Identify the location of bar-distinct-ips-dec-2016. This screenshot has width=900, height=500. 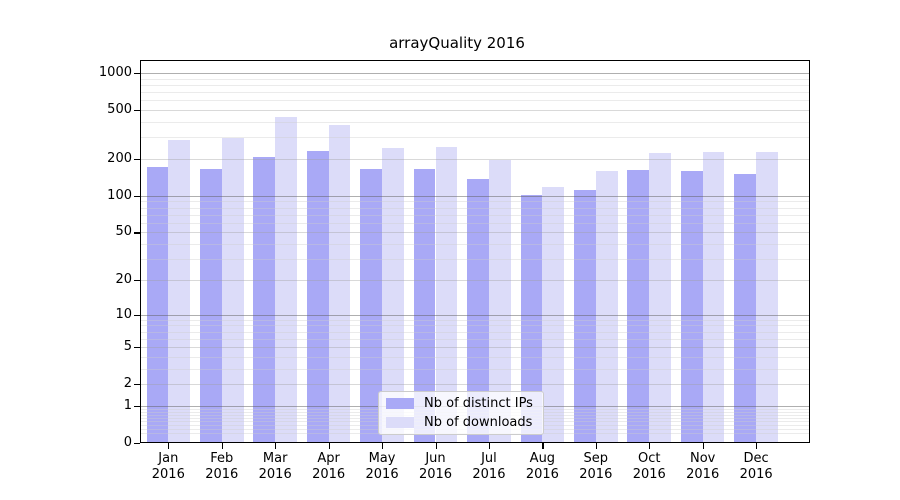
(745, 308).